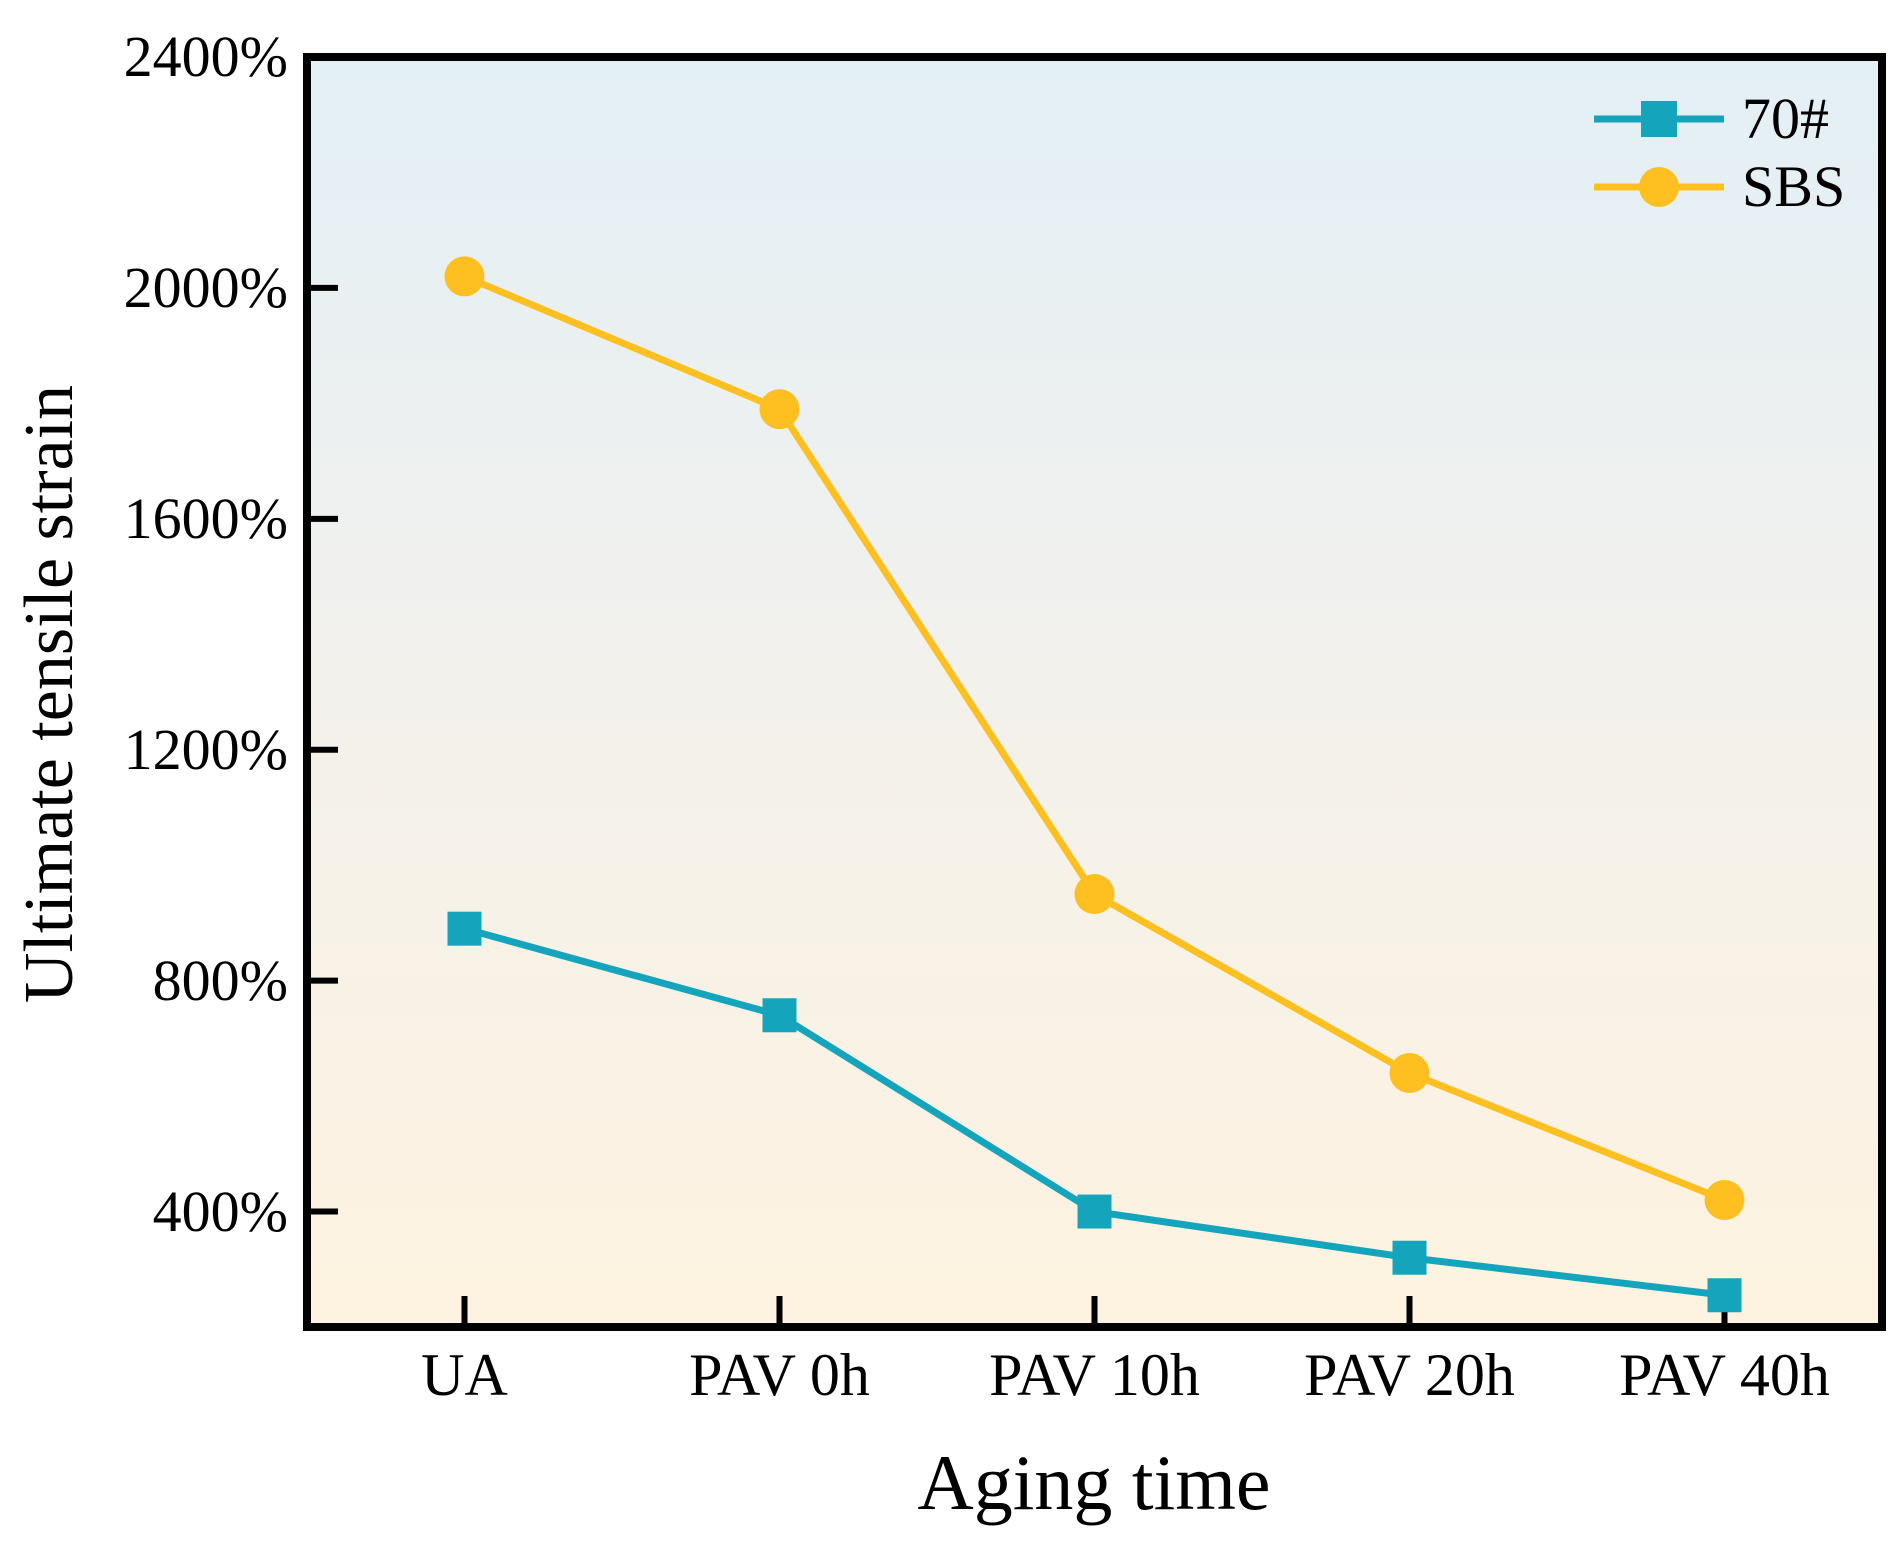  What do you see at coordinates (779, 1375) in the screenshot?
I see `x-tick-label: PAV 0h` at bounding box center [779, 1375].